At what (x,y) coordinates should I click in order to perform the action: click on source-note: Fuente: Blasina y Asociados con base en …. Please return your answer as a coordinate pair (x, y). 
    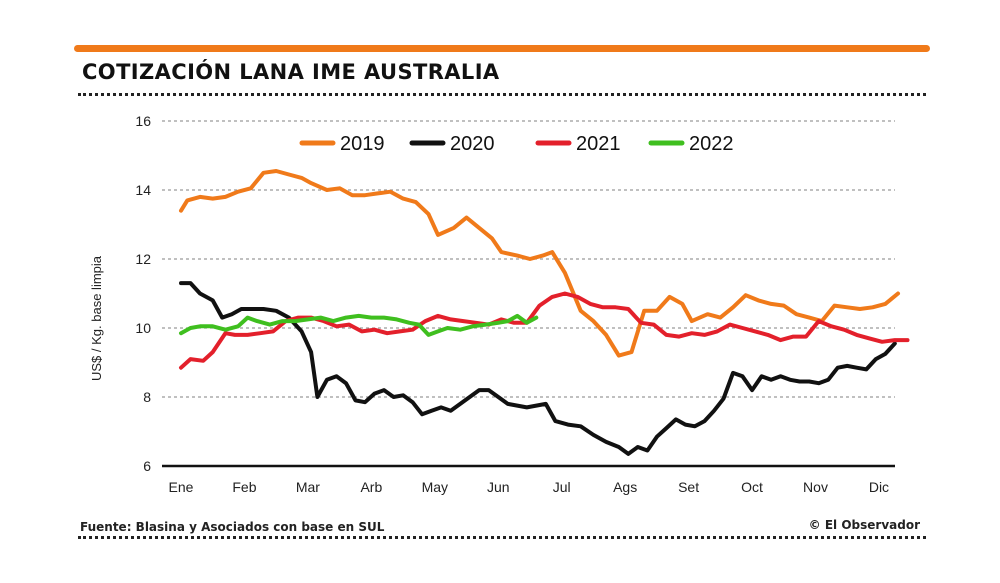
    Looking at the image, I should click on (232, 527).